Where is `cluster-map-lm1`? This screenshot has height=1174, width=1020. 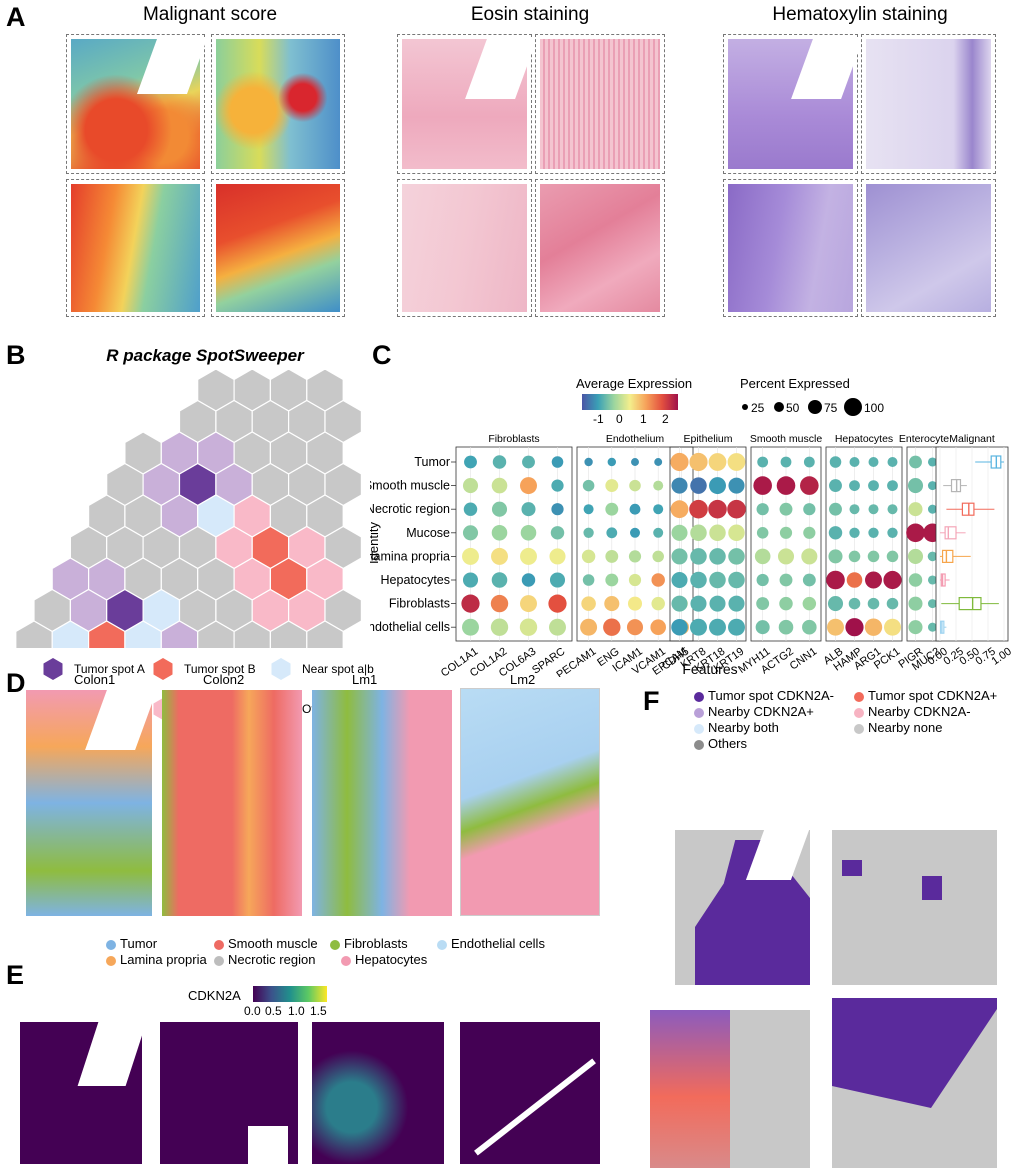
cluster-map-lm1 is located at coordinates (382, 803).